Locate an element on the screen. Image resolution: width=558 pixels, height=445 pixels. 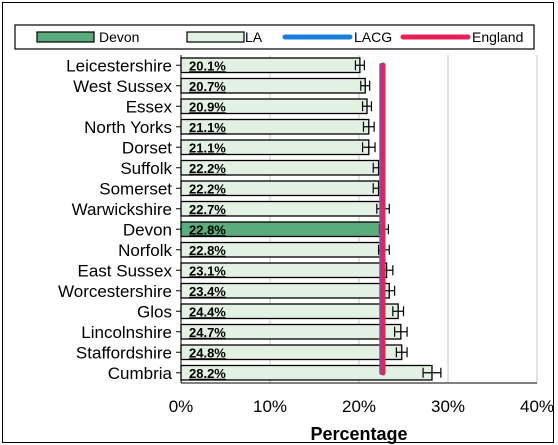
bar-value-label: 24.8% is located at coordinates (207, 352).